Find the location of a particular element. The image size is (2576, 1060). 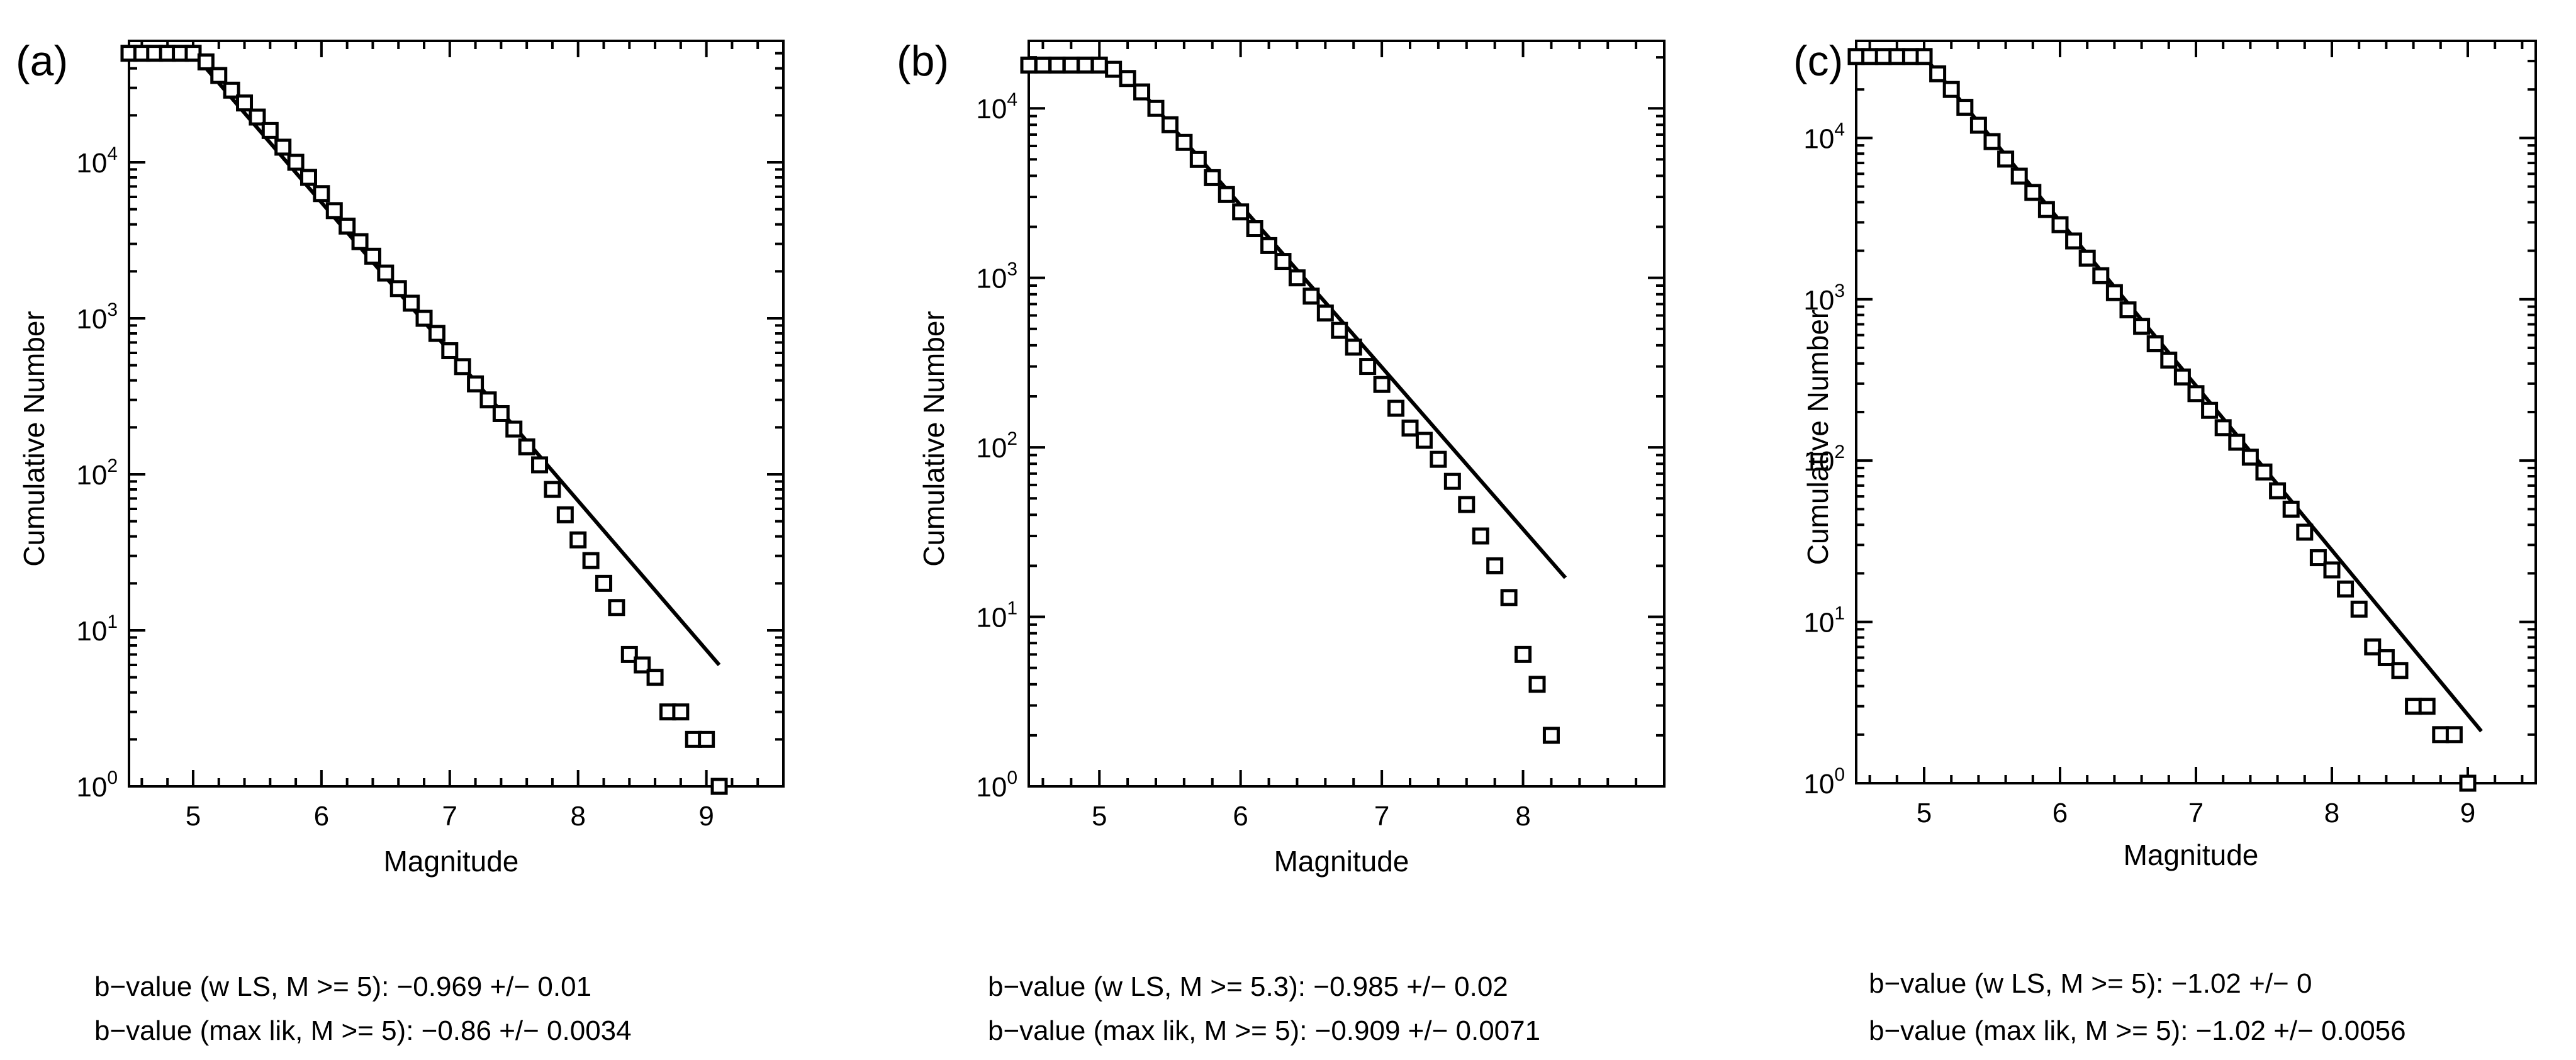

y-tick-label: 10¹ is located at coordinates (97, 629).